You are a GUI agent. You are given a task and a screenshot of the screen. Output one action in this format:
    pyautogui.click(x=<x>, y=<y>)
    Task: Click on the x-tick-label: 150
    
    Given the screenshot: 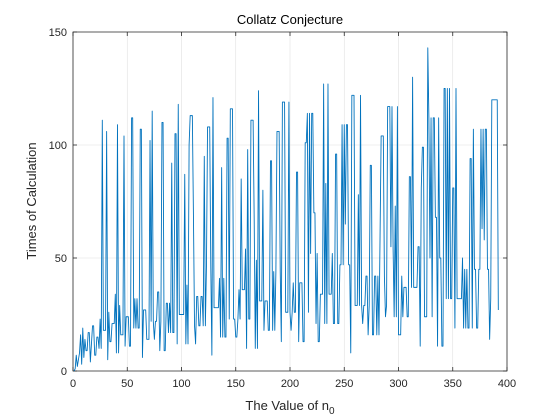 What is the action you would take?
    pyautogui.click(x=236, y=384)
    